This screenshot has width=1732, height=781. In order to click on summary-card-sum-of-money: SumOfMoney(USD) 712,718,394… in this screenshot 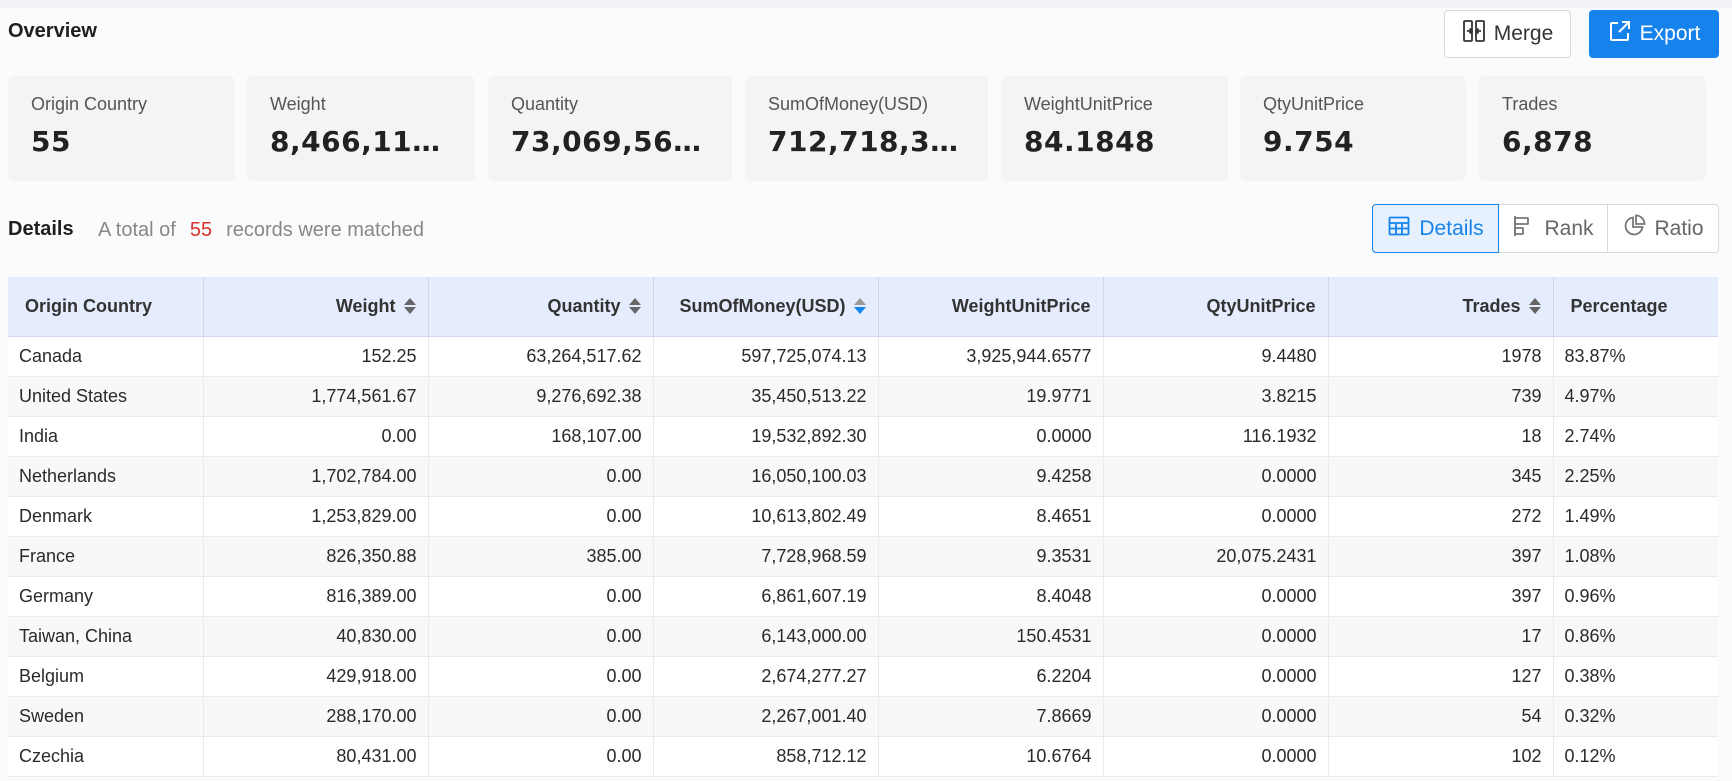, I will do `click(866, 128)`.